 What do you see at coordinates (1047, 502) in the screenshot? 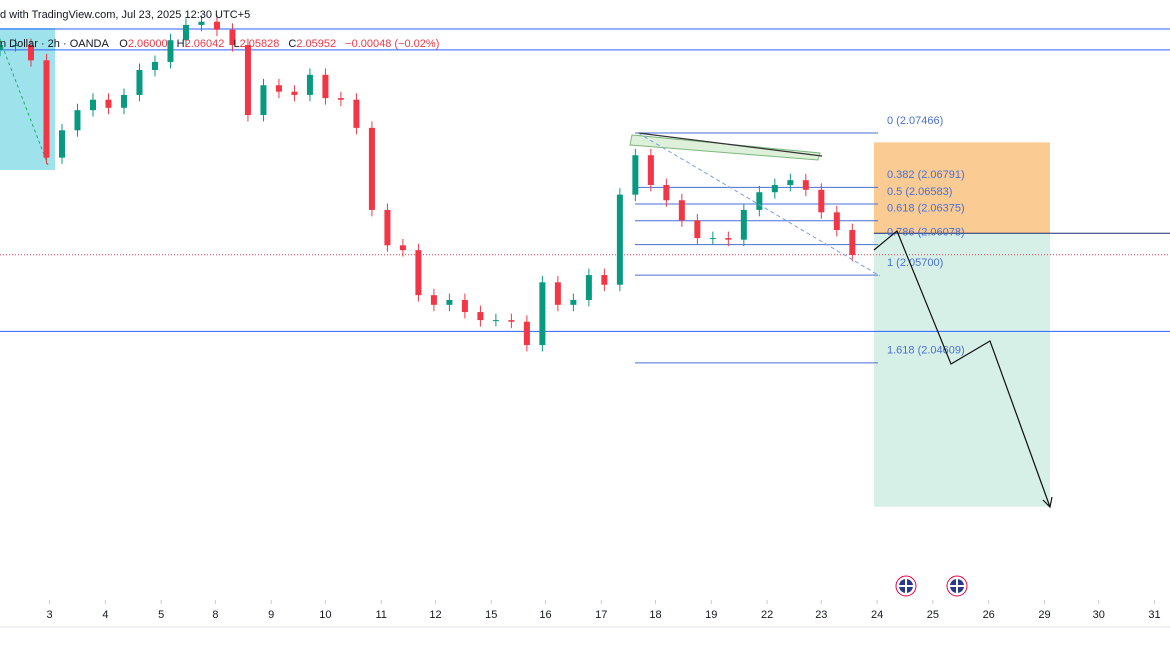
I see `arrow-head` at bounding box center [1047, 502].